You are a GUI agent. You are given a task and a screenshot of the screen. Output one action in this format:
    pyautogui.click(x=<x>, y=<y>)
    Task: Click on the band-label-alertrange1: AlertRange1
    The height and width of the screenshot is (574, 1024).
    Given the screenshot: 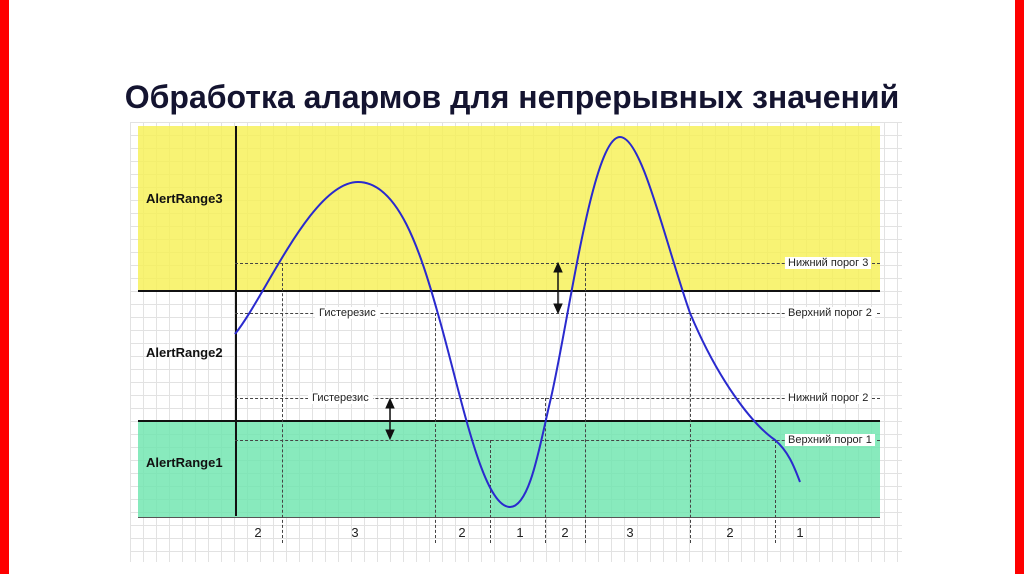 What is the action you would take?
    pyautogui.click(x=184, y=462)
    